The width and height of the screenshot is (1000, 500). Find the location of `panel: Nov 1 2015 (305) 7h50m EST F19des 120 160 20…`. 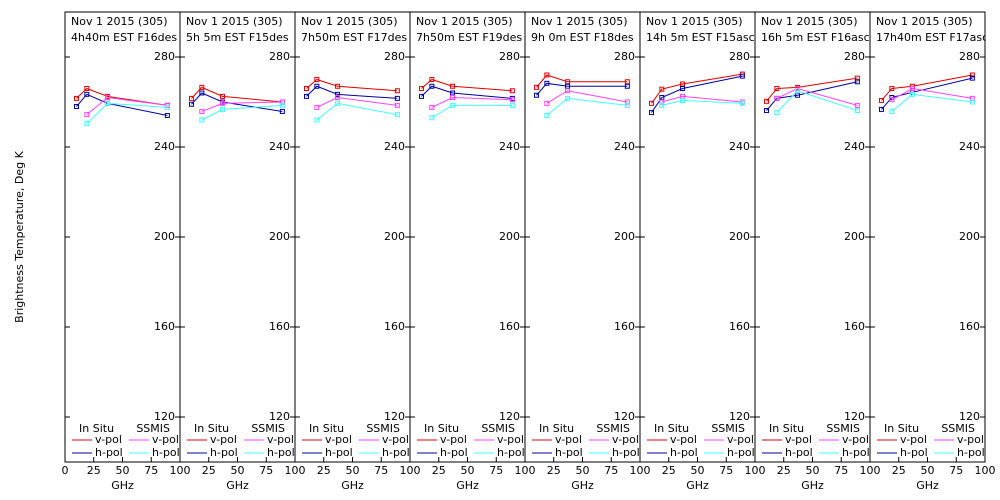

panel: Nov 1 2015 (305) 7h50m EST F19des 120 160 20… is located at coordinates (470, 237).